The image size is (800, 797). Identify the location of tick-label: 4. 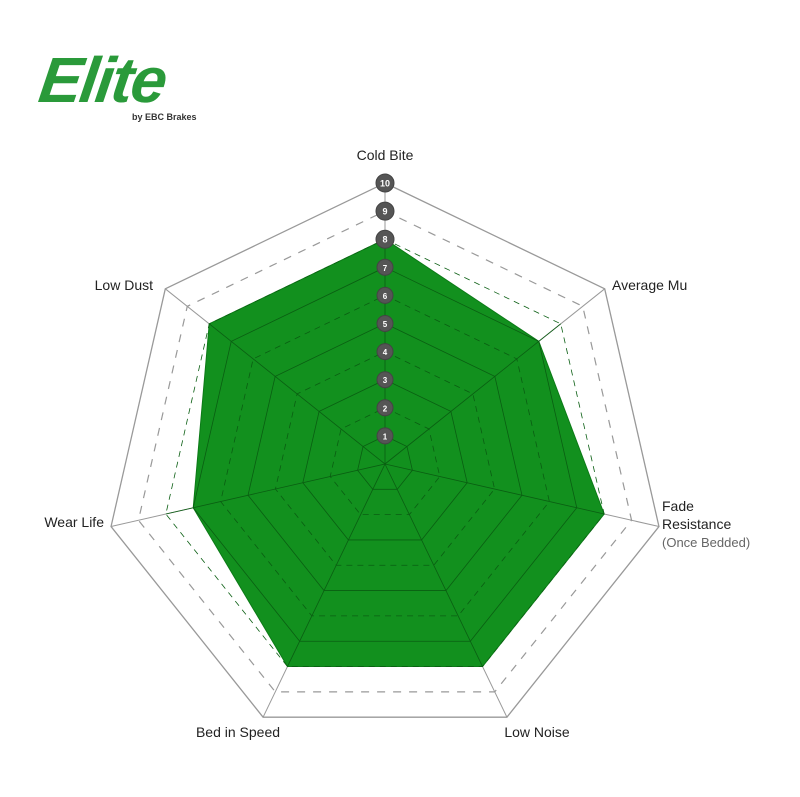
(385, 352).